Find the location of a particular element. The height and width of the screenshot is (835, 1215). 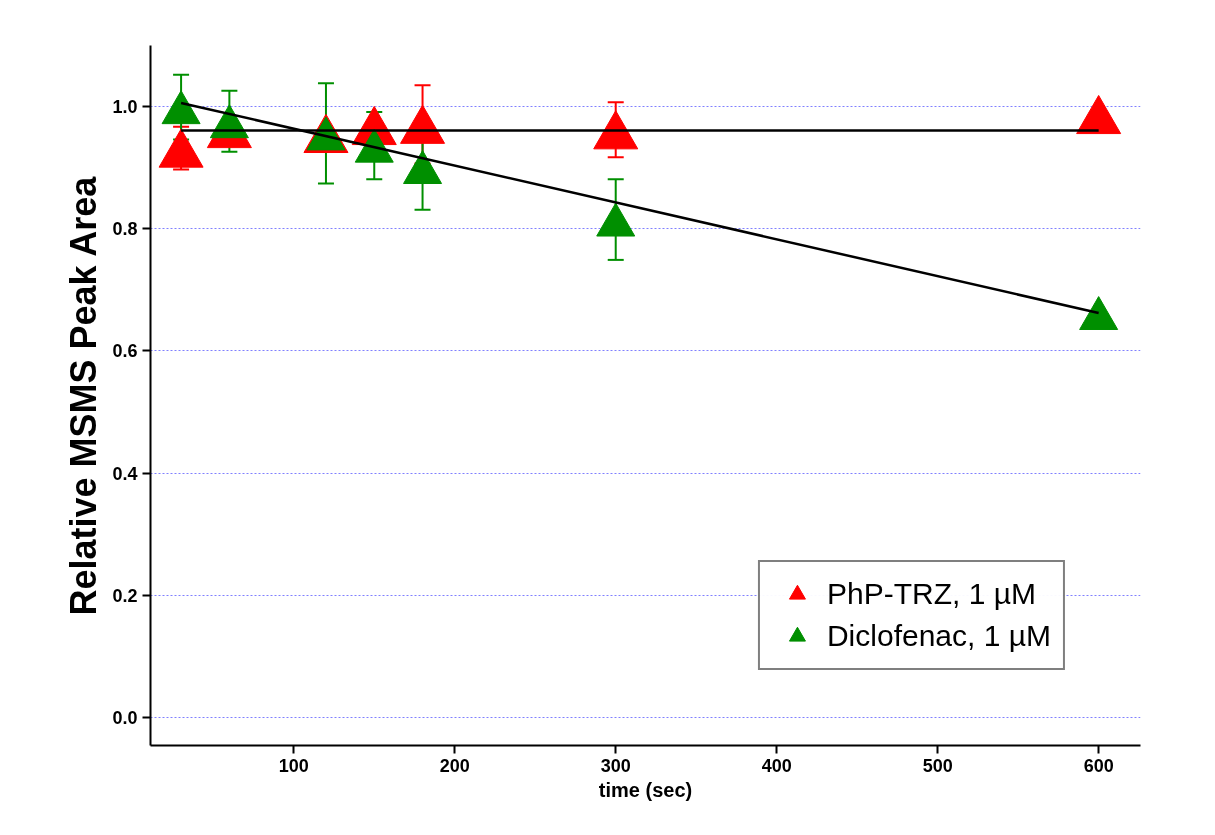

y-tick-label: 0.4 is located at coordinates (125, 473).